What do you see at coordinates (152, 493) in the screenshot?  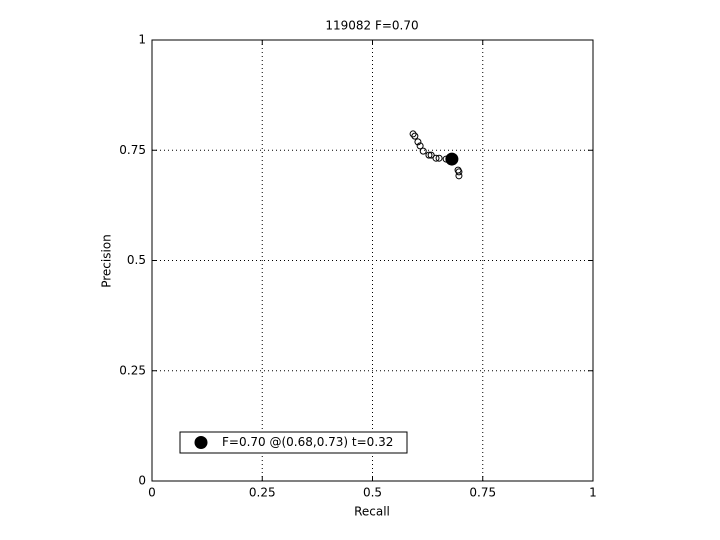 I see `x-tick-label: 0` at bounding box center [152, 493].